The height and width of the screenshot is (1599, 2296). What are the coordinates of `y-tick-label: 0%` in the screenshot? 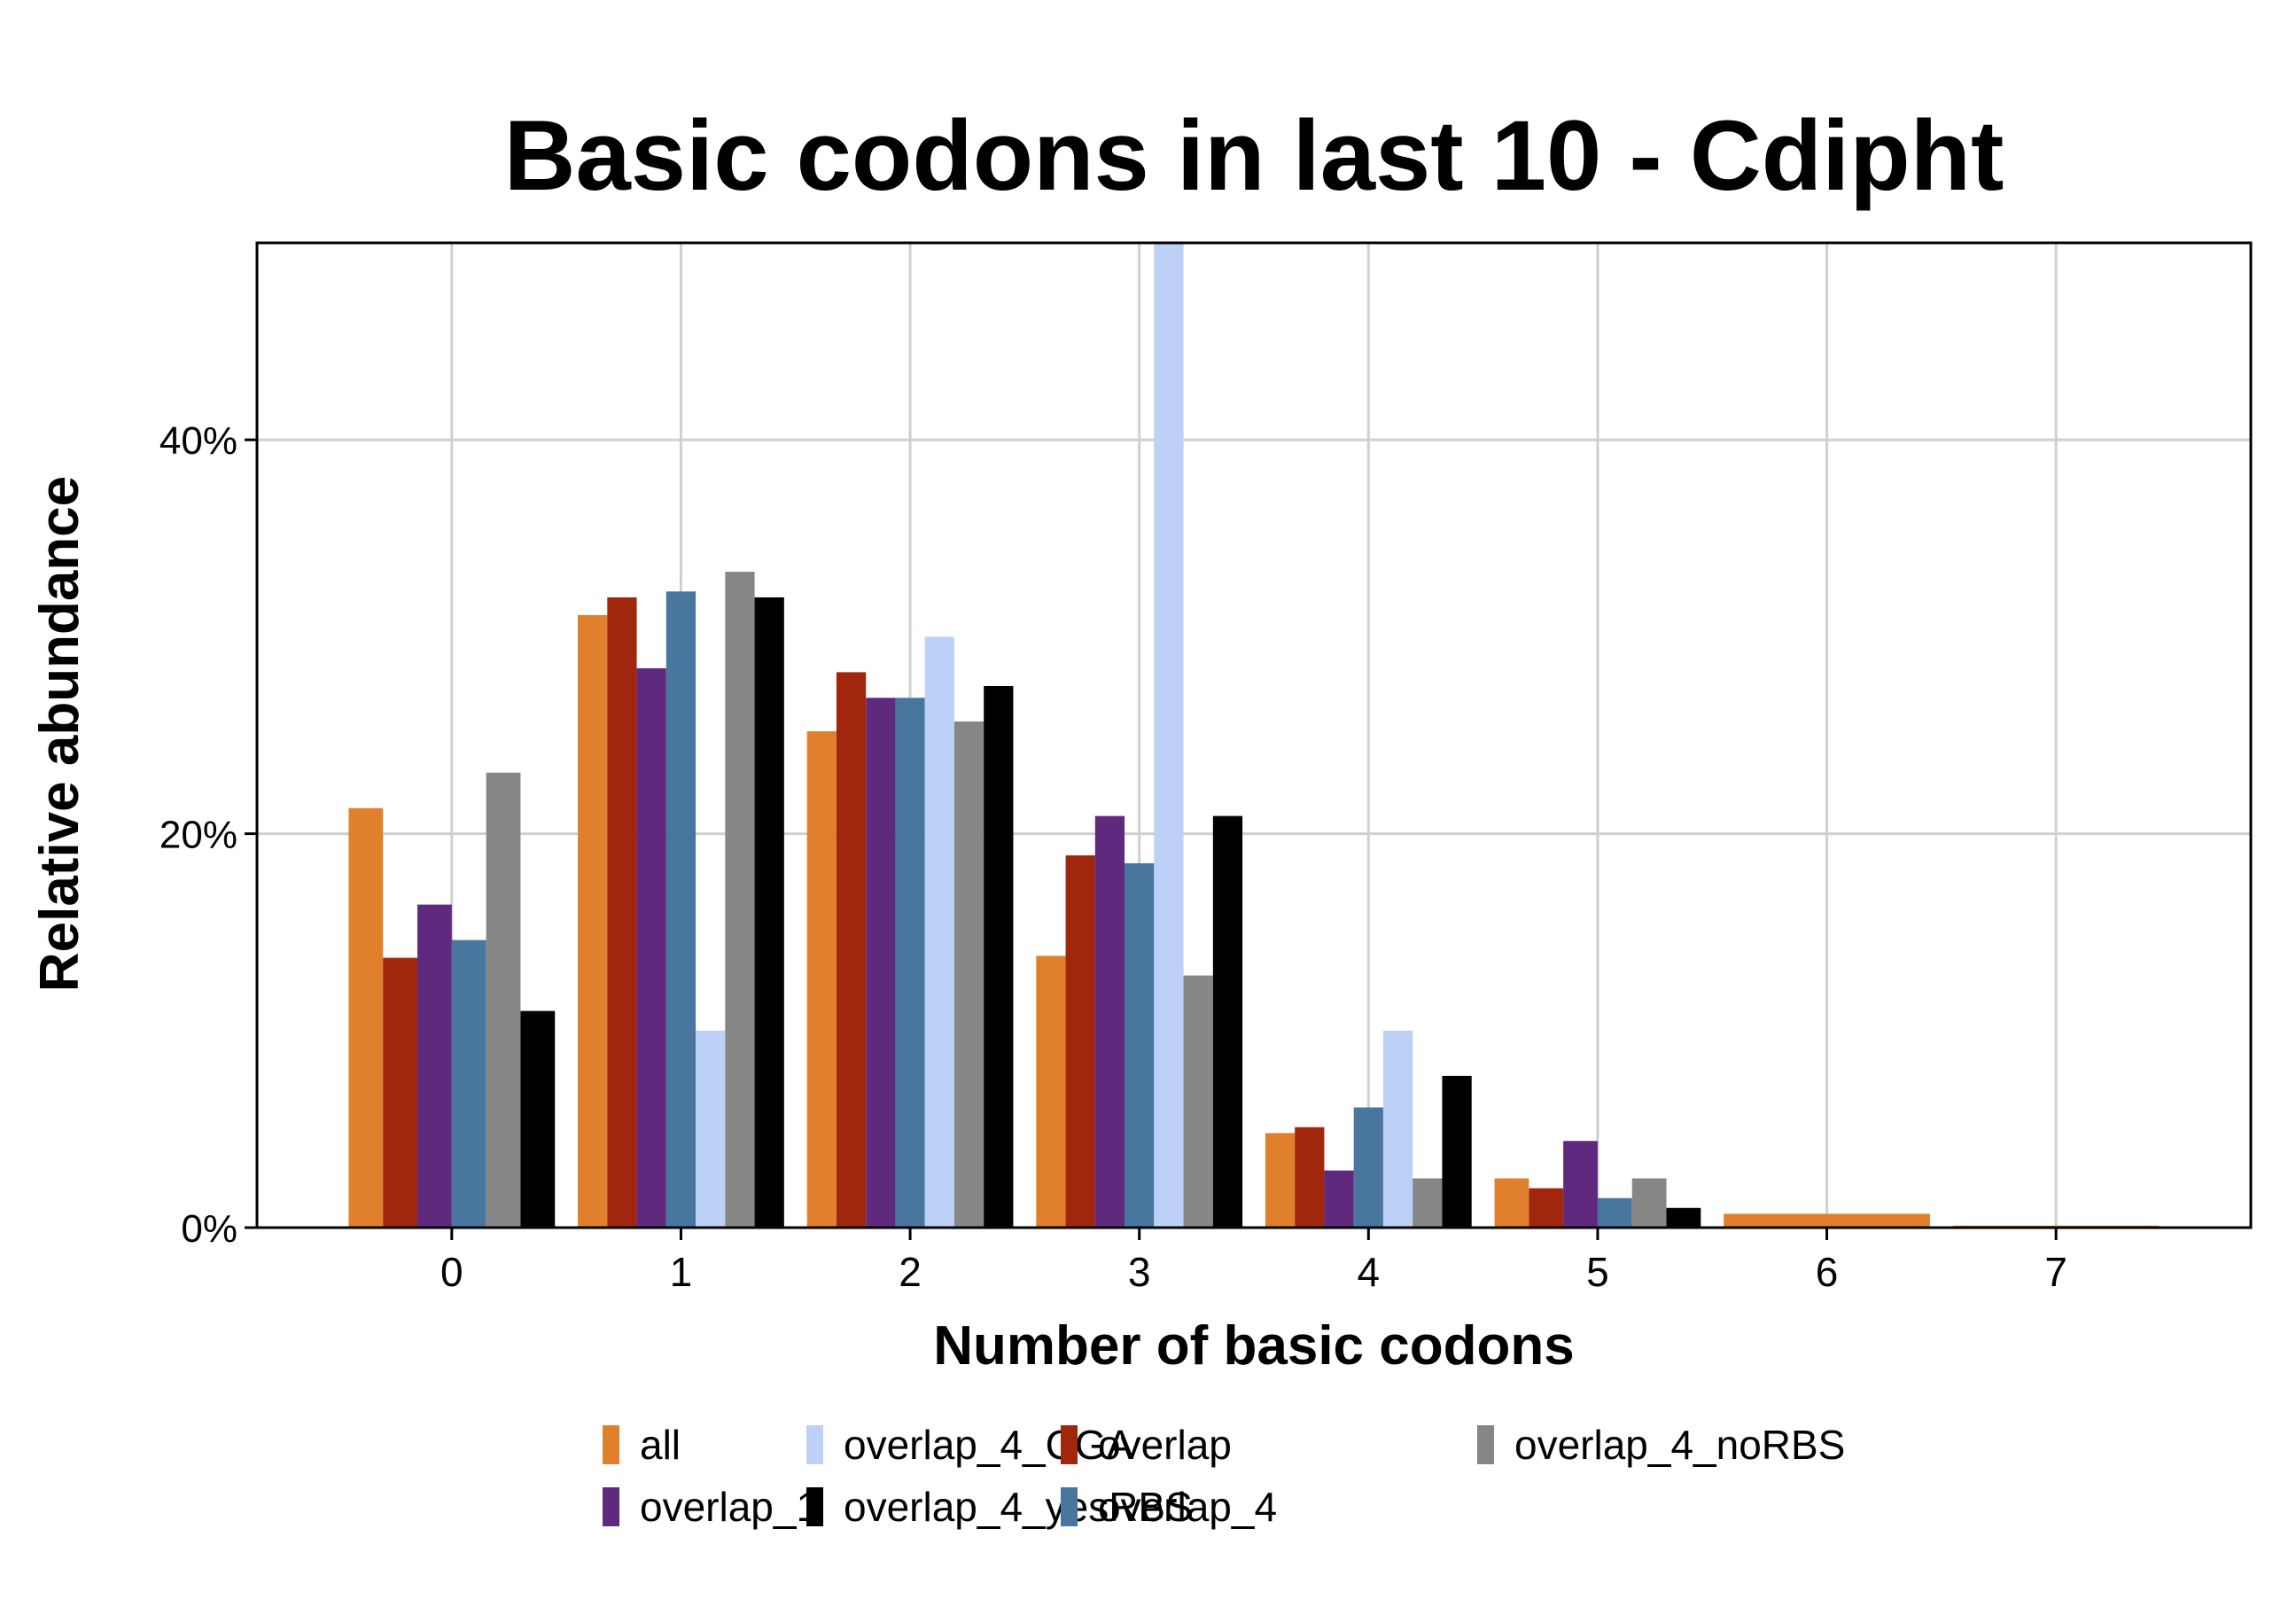 It's located at (209, 1229).